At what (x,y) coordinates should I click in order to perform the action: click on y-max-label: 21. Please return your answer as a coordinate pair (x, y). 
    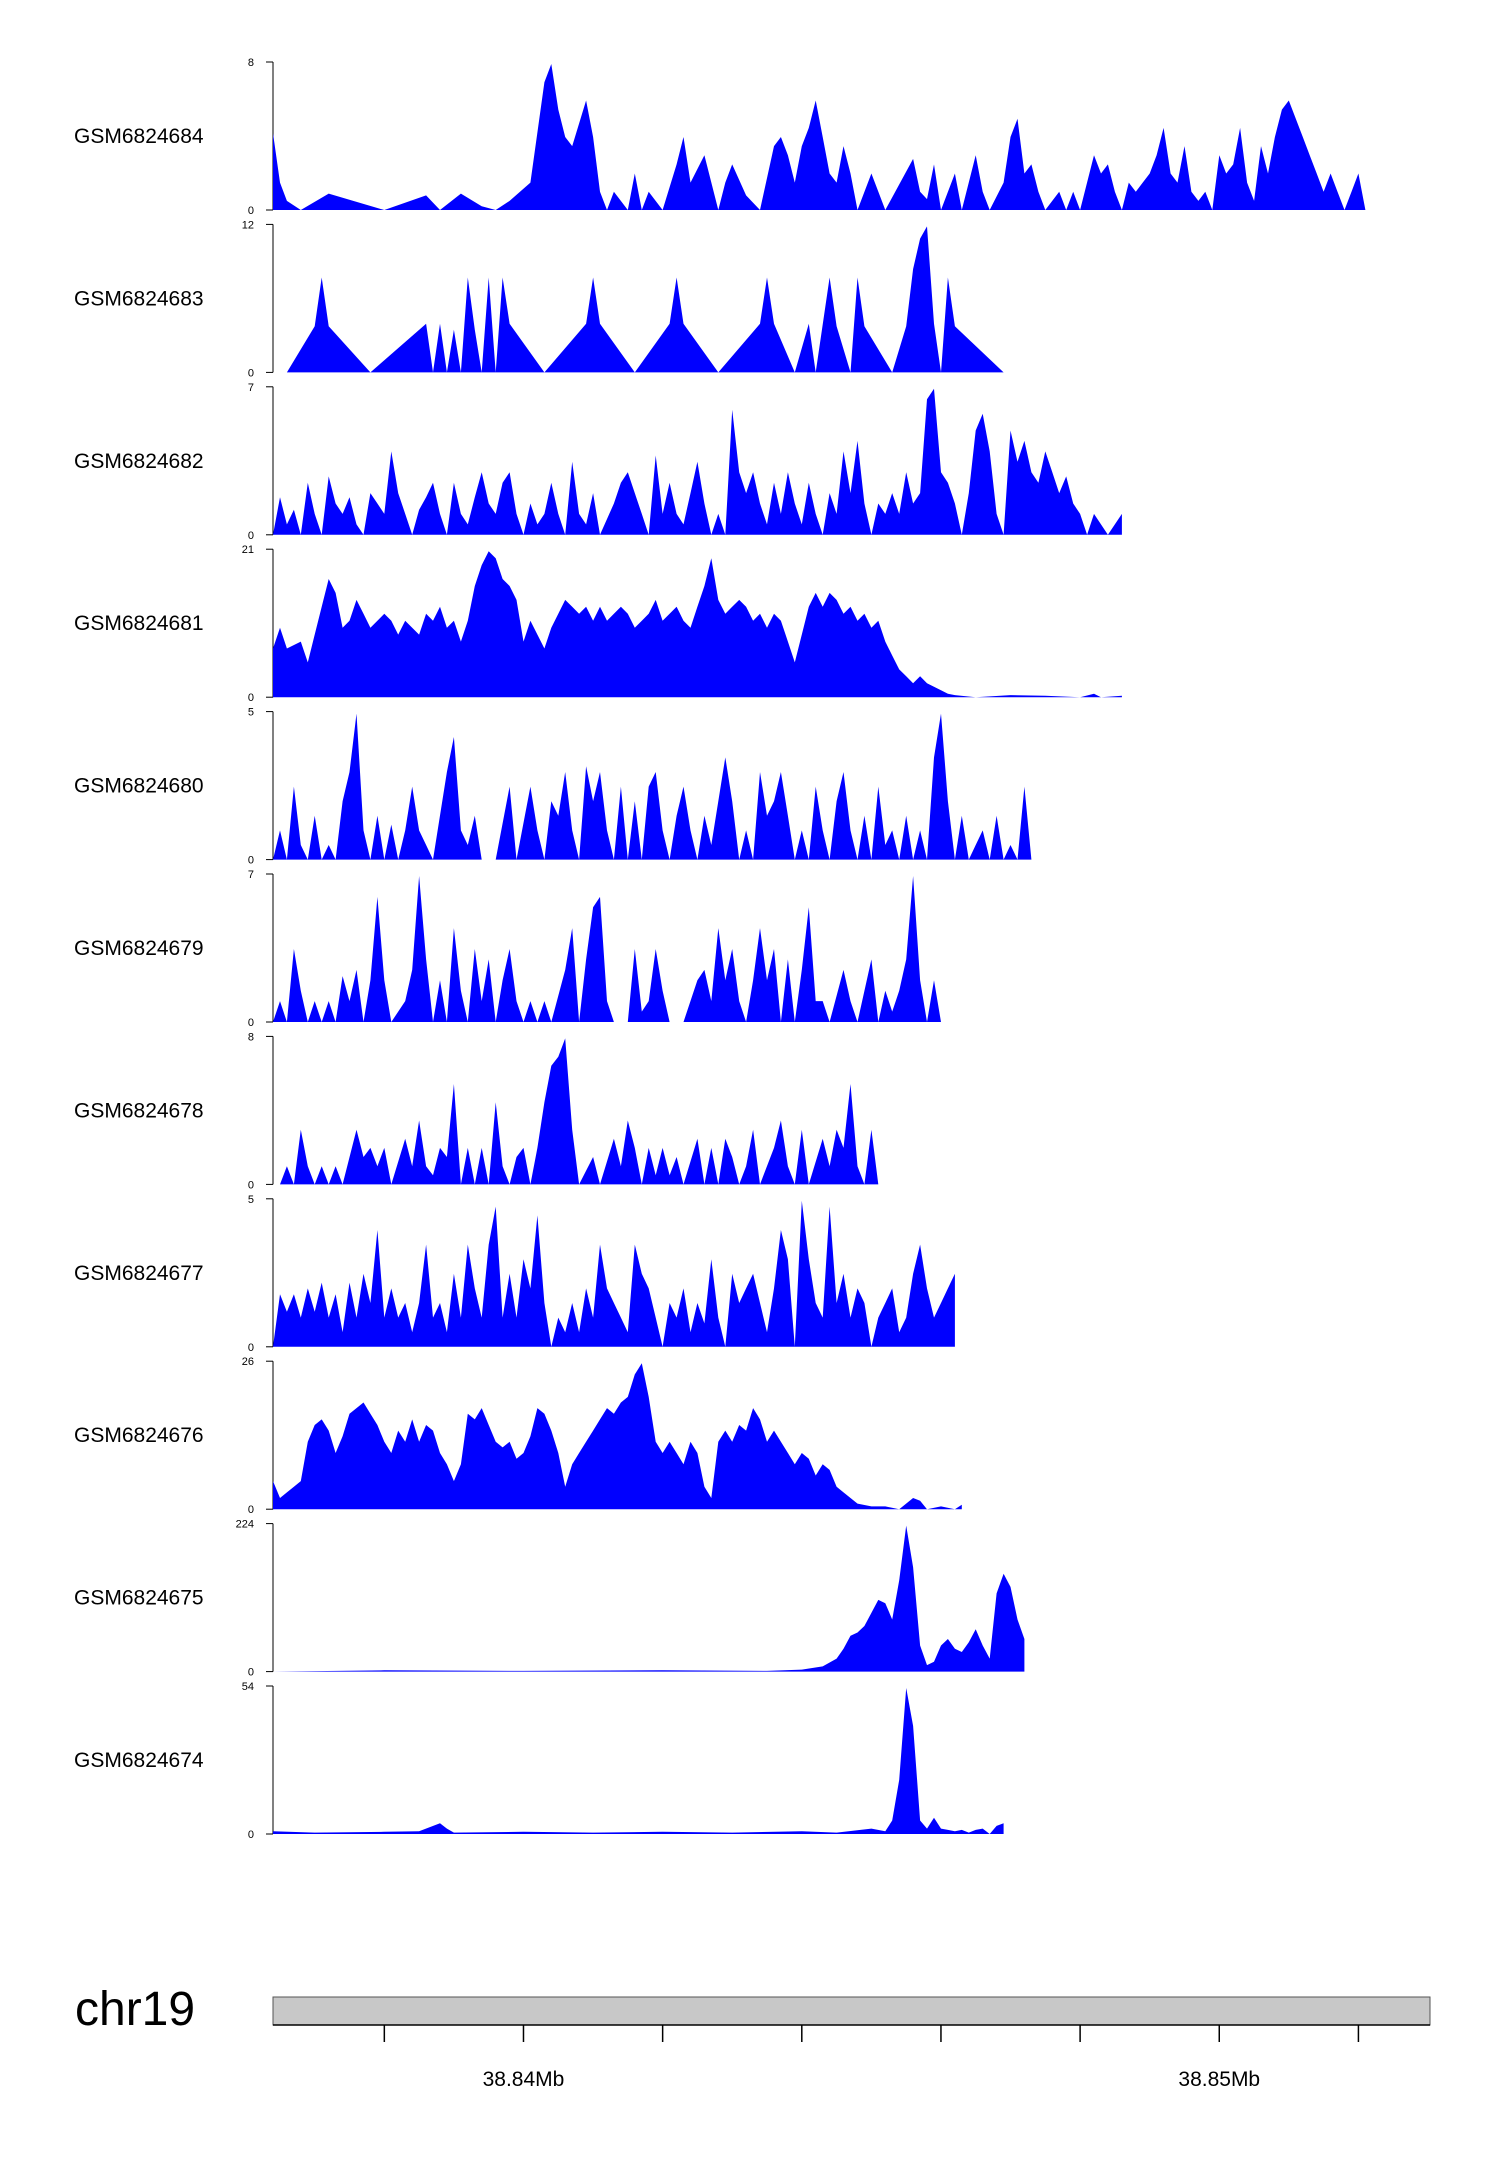
    Looking at the image, I should click on (248, 550).